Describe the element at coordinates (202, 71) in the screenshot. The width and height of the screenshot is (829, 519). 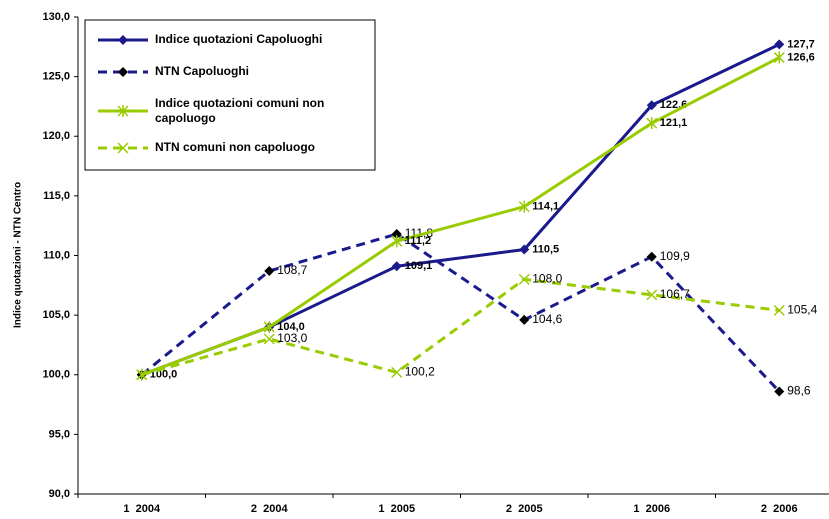
I see `legend-label: NTN Capoluoghi` at that location.